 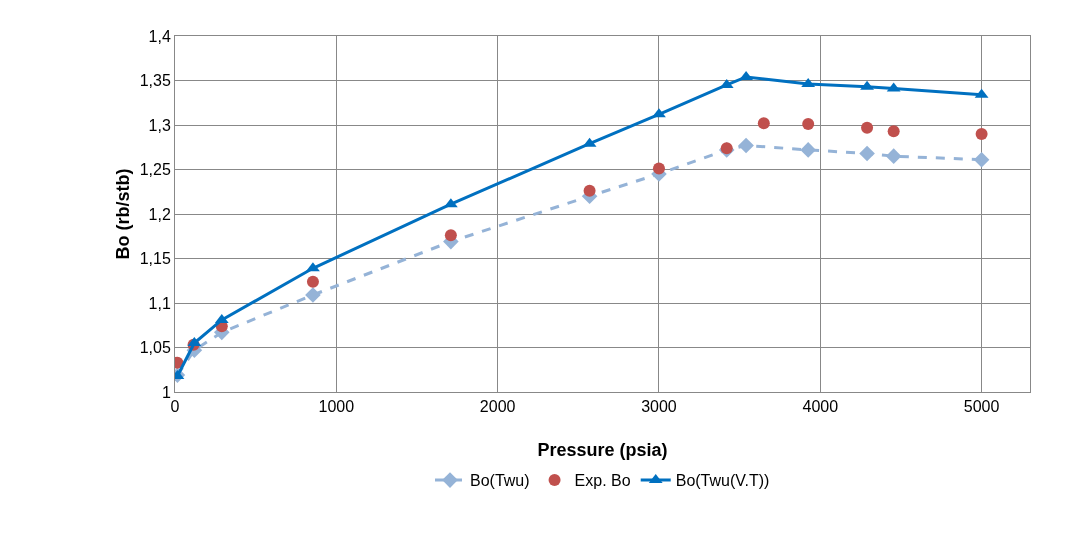 What do you see at coordinates (155, 170) in the screenshot?
I see `y-tick-label: 1,25` at bounding box center [155, 170].